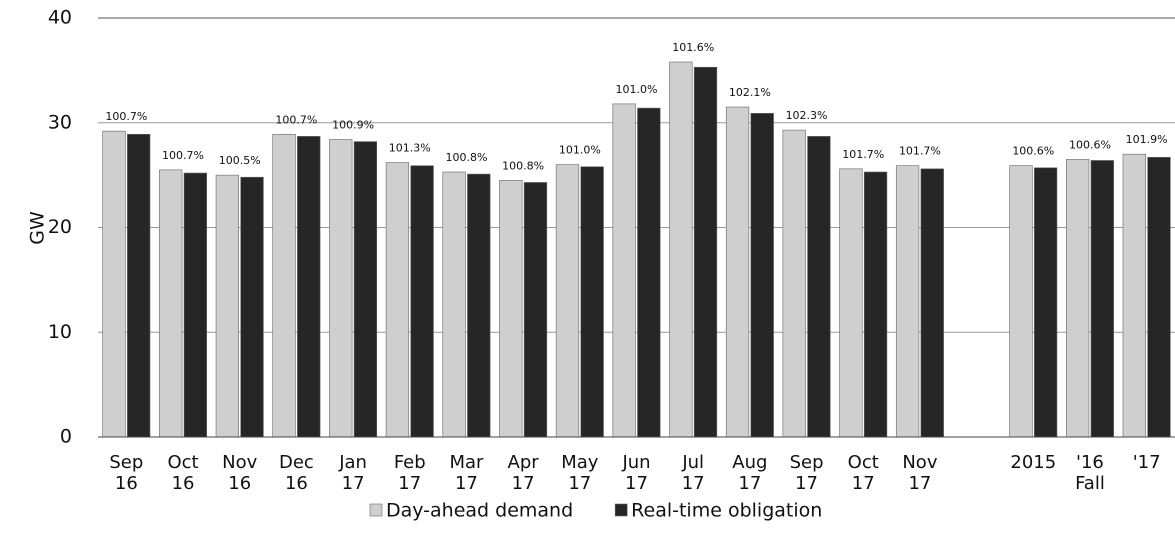  I want to click on x-tick-label: Nov 17, so click(919, 473).